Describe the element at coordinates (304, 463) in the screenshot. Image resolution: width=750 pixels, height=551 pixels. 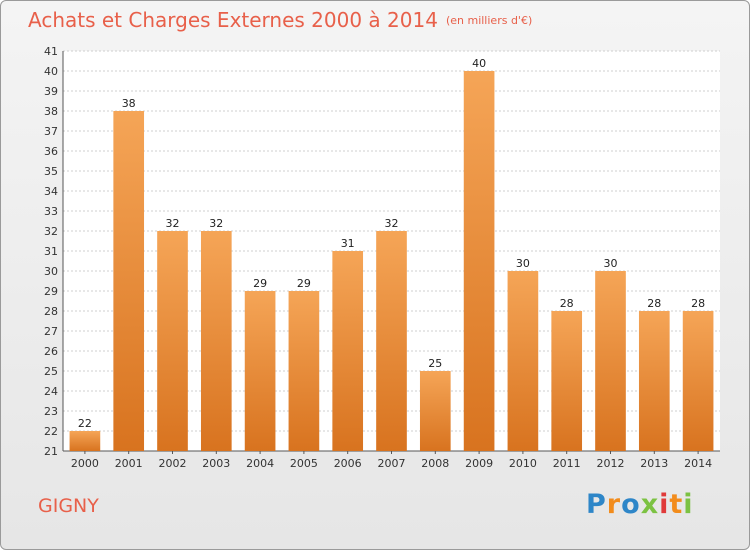
I see `x-tick-label: 2005` at that location.